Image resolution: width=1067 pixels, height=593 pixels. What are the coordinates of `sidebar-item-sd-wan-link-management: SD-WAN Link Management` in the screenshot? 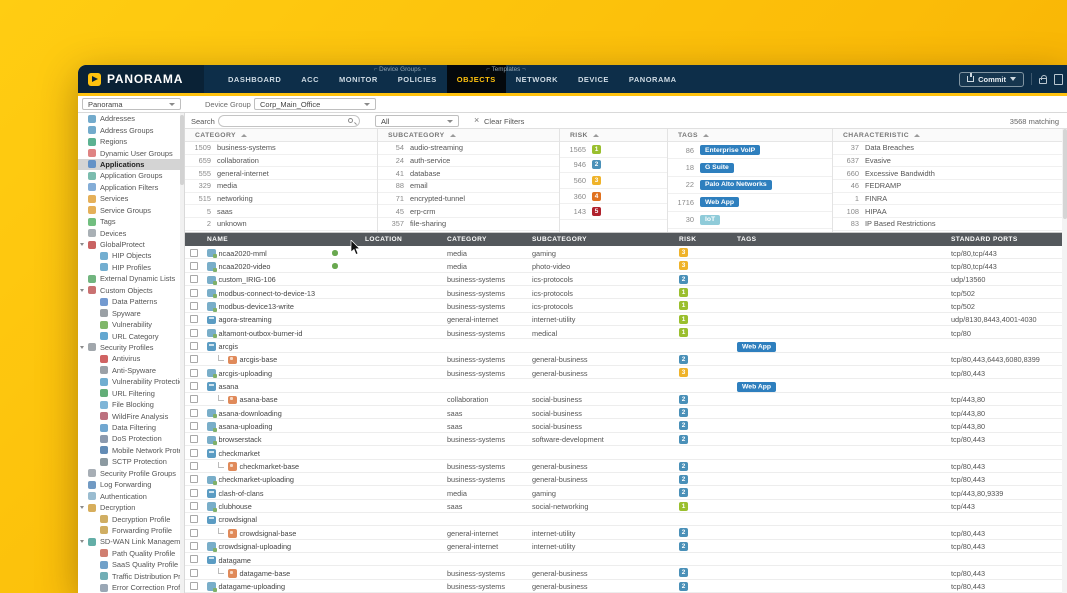 It's located at (131, 541).